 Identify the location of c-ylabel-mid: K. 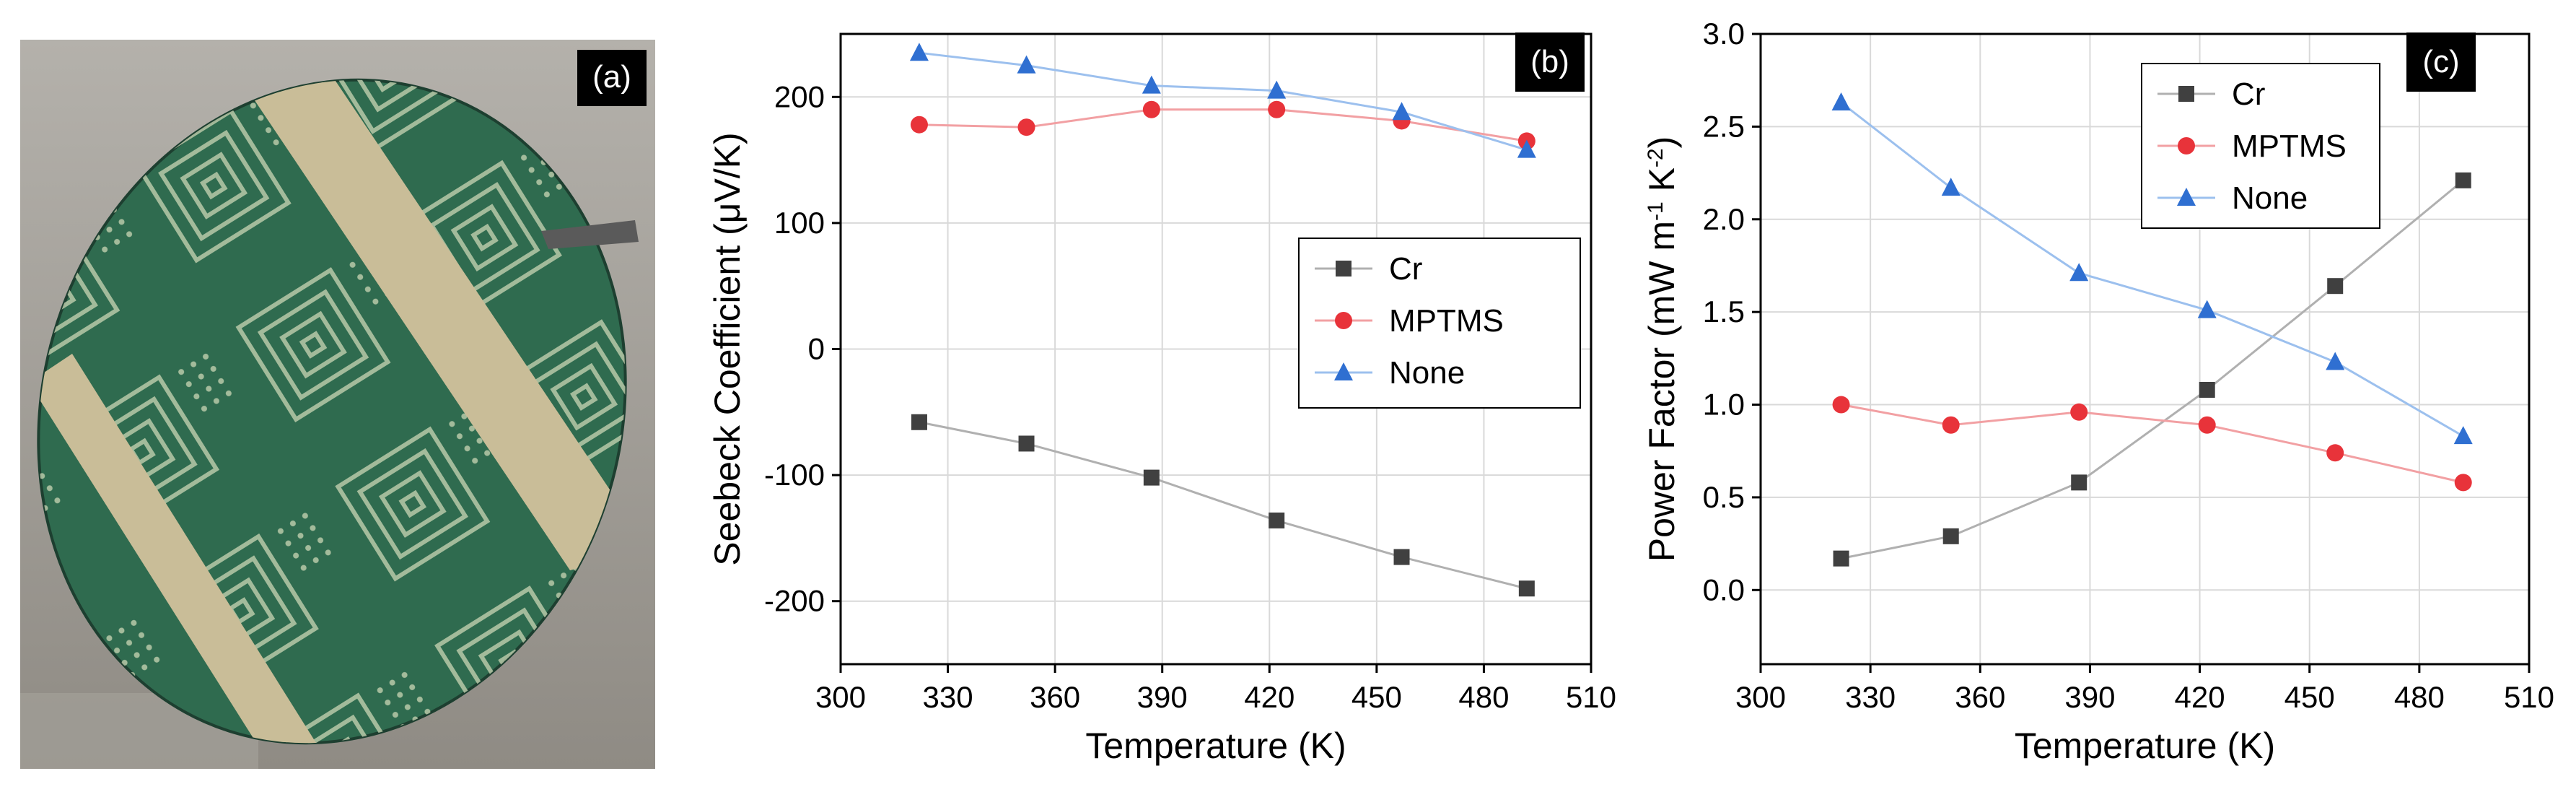
(1662, 184).